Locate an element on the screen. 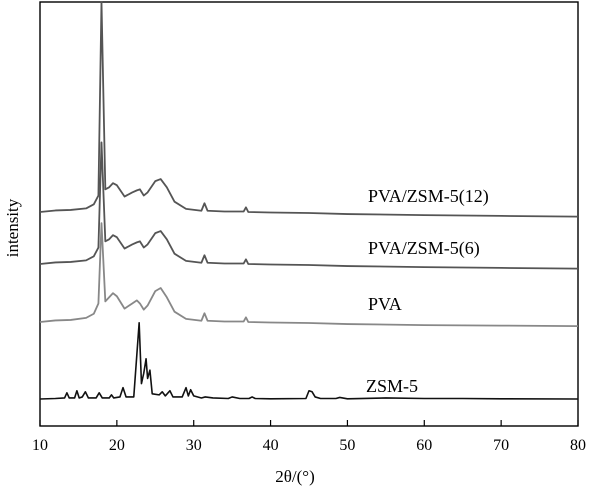  series-label-pva-zsm-5-6-: PVA/ZSM-5(6) is located at coordinates (424, 248).